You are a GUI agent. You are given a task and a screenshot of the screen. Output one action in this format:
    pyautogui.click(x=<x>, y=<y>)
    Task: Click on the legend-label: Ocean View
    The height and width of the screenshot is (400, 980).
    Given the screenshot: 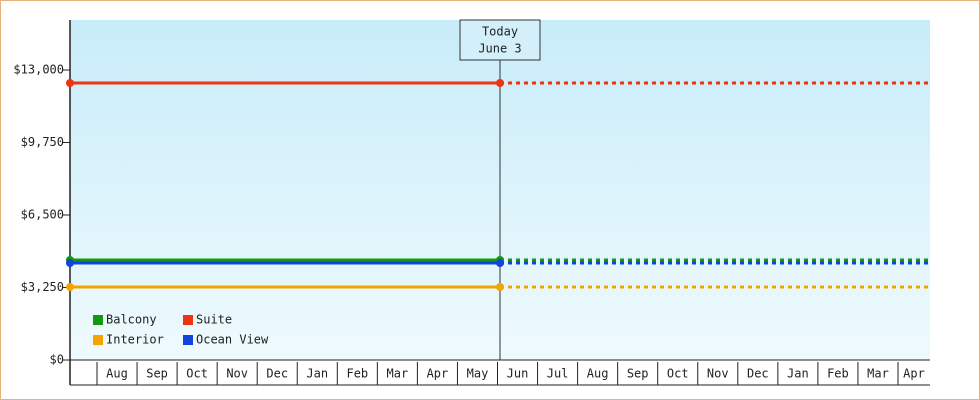 What is the action you would take?
    pyautogui.click(x=232, y=340)
    